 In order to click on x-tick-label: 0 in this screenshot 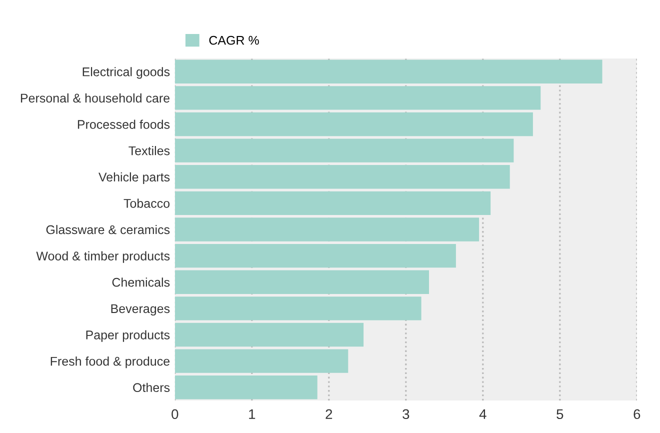, I will do `click(175, 414)`.